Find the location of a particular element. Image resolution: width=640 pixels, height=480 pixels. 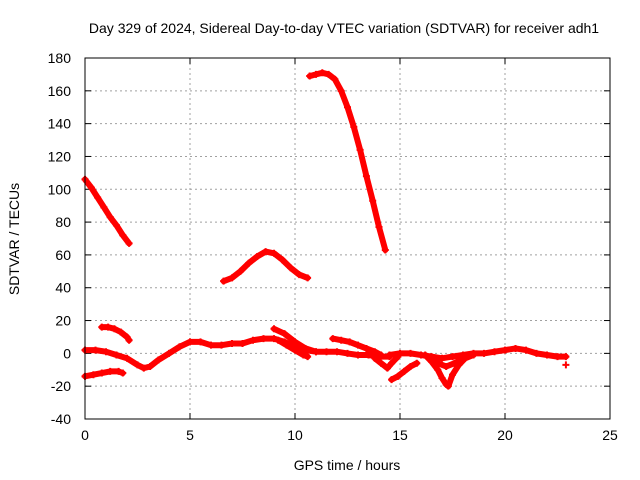

series-arc-early-low is located at coordinates (104, 373).